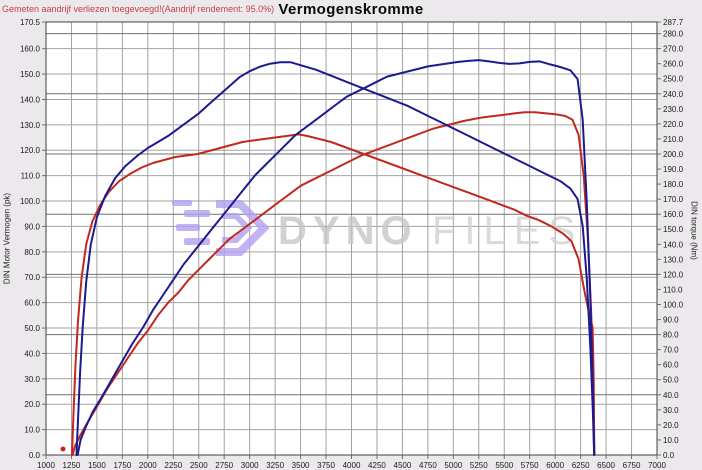 The width and height of the screenshot is (702, 470). I want to click on page-title: Vermogenskromme, so click(351, 9).